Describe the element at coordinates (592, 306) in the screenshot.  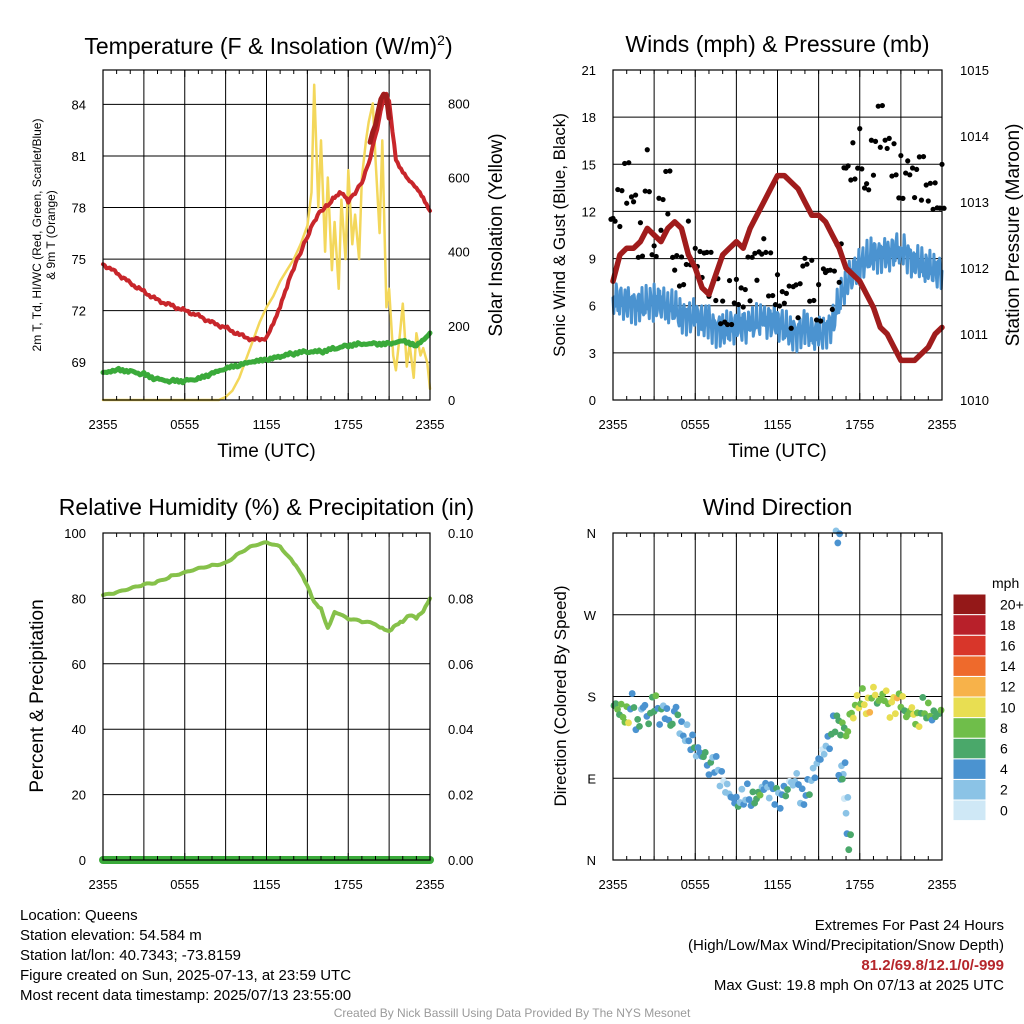
I see `y-tick-label: 6` at that location.